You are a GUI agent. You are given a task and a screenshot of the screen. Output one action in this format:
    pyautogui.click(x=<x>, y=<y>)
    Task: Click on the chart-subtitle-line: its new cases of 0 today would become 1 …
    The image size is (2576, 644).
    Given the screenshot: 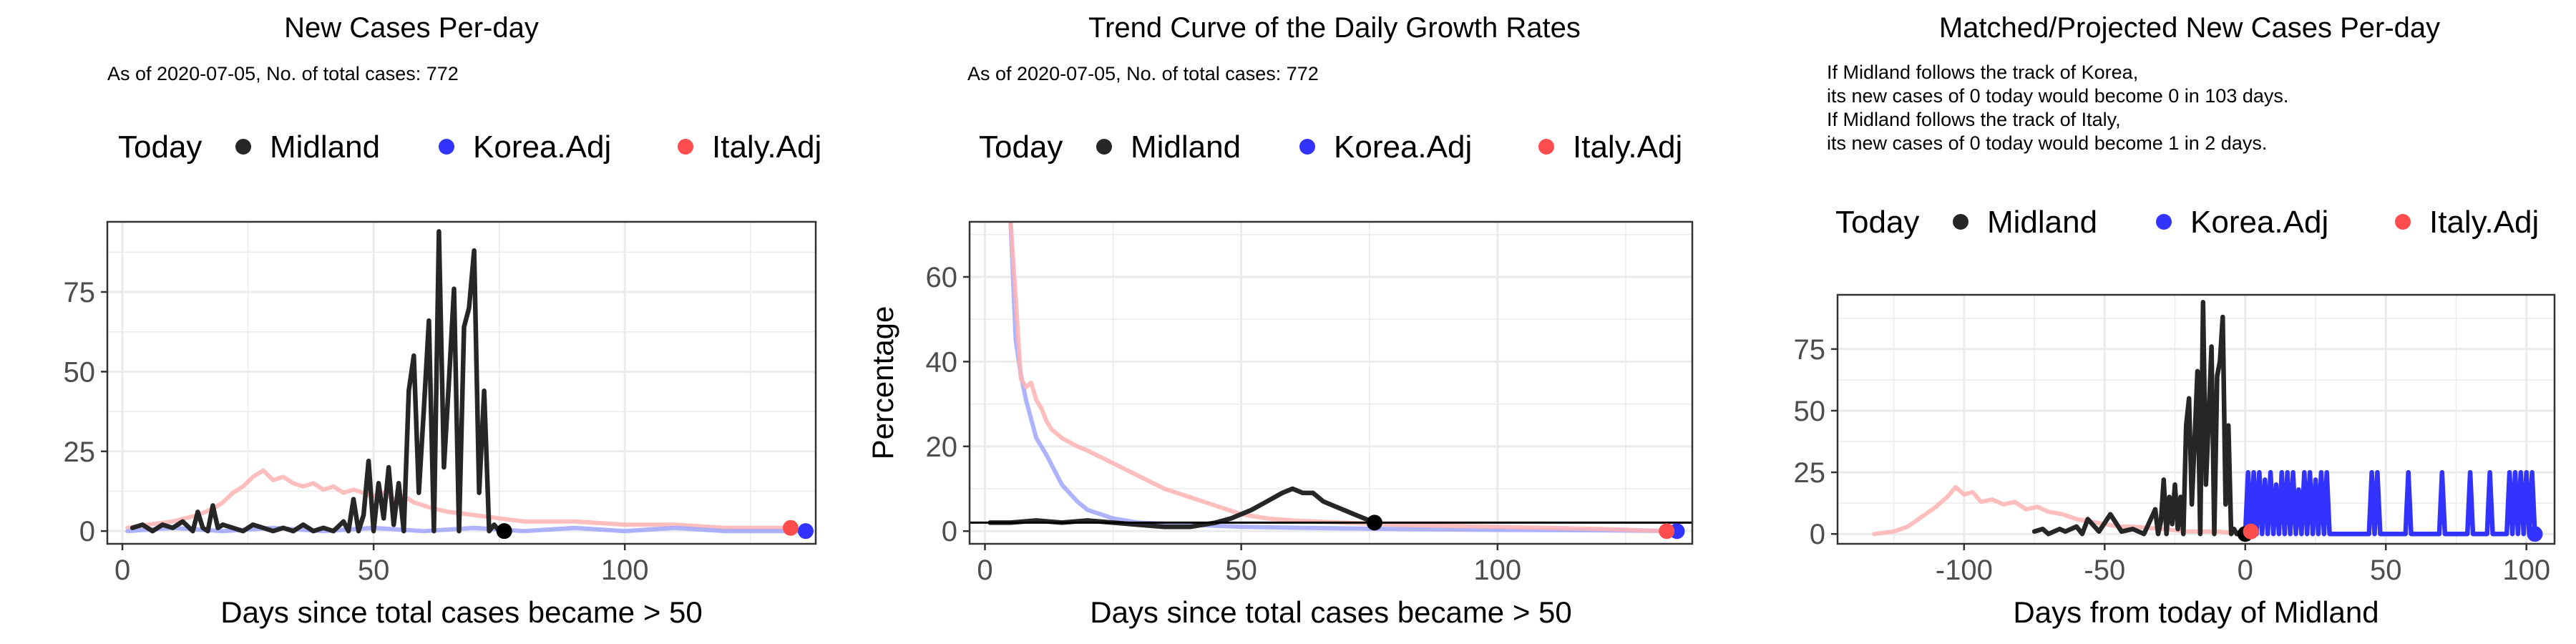 What is the action you would take?
    pyautogui.click(x=2047, y=143)
    